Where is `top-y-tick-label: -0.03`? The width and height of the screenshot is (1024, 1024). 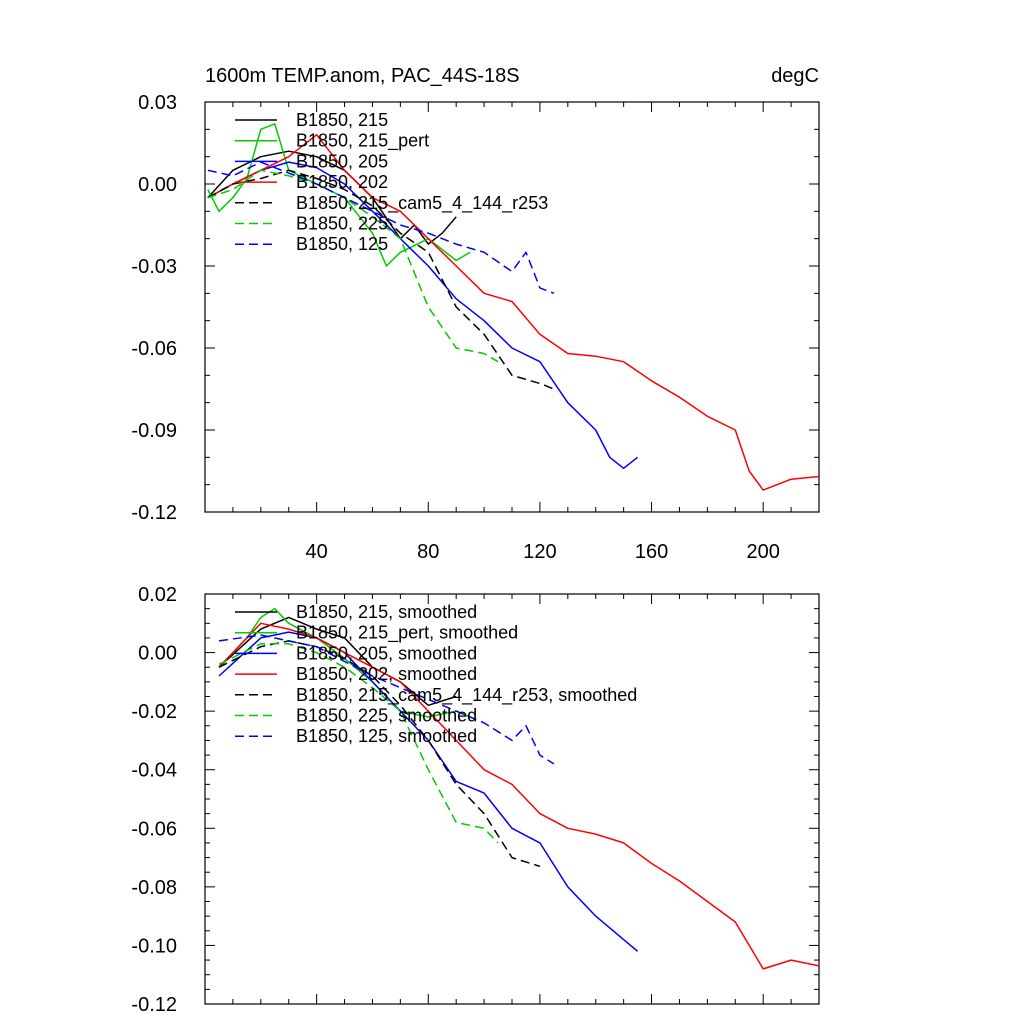 top-y-tick-label: -0.03 is located at coordinates (154, 267).